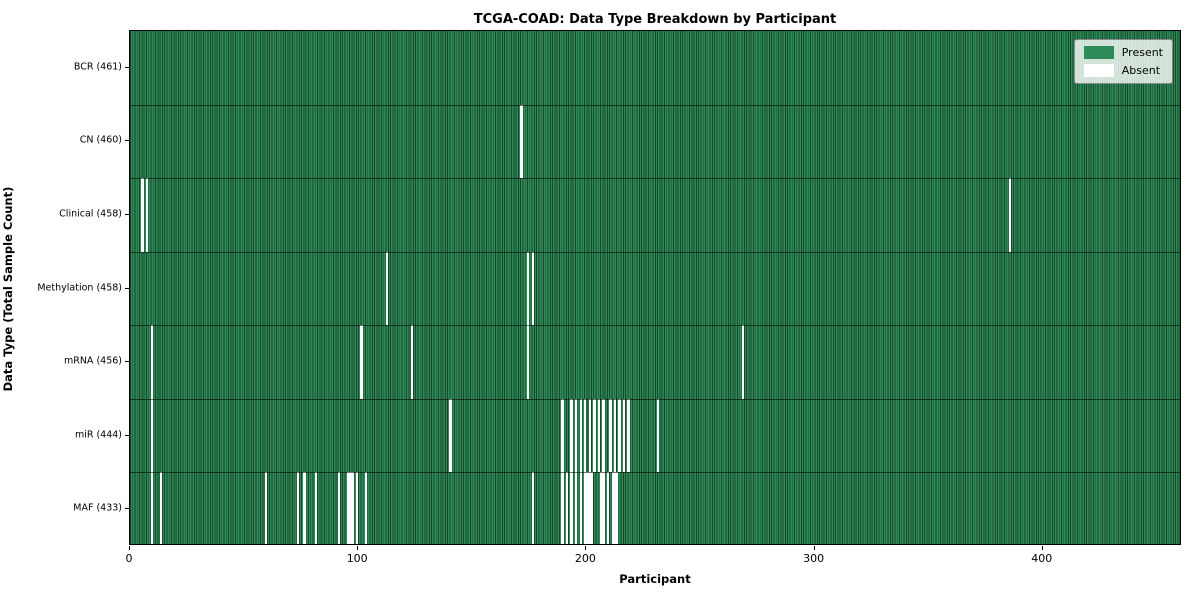  I want to click on heatmap-row-bcr, so click(655, 68).